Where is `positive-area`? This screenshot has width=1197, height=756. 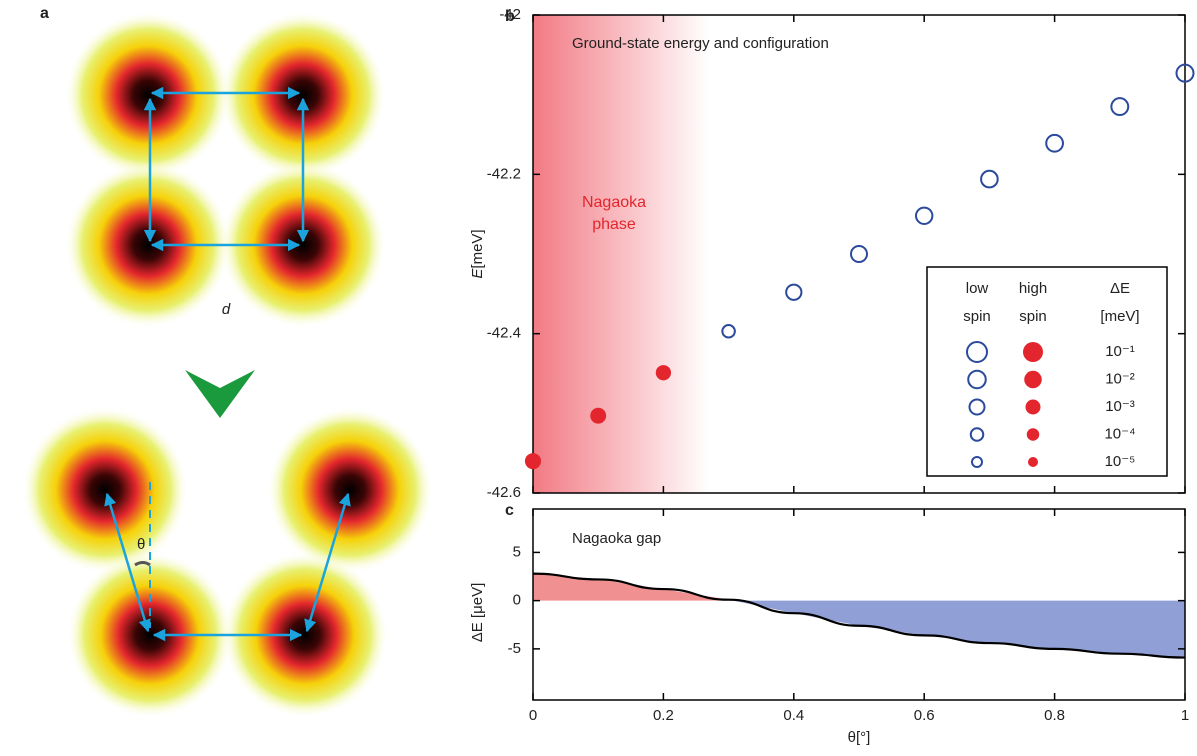 positive-area is located at coordinates (633, 587).